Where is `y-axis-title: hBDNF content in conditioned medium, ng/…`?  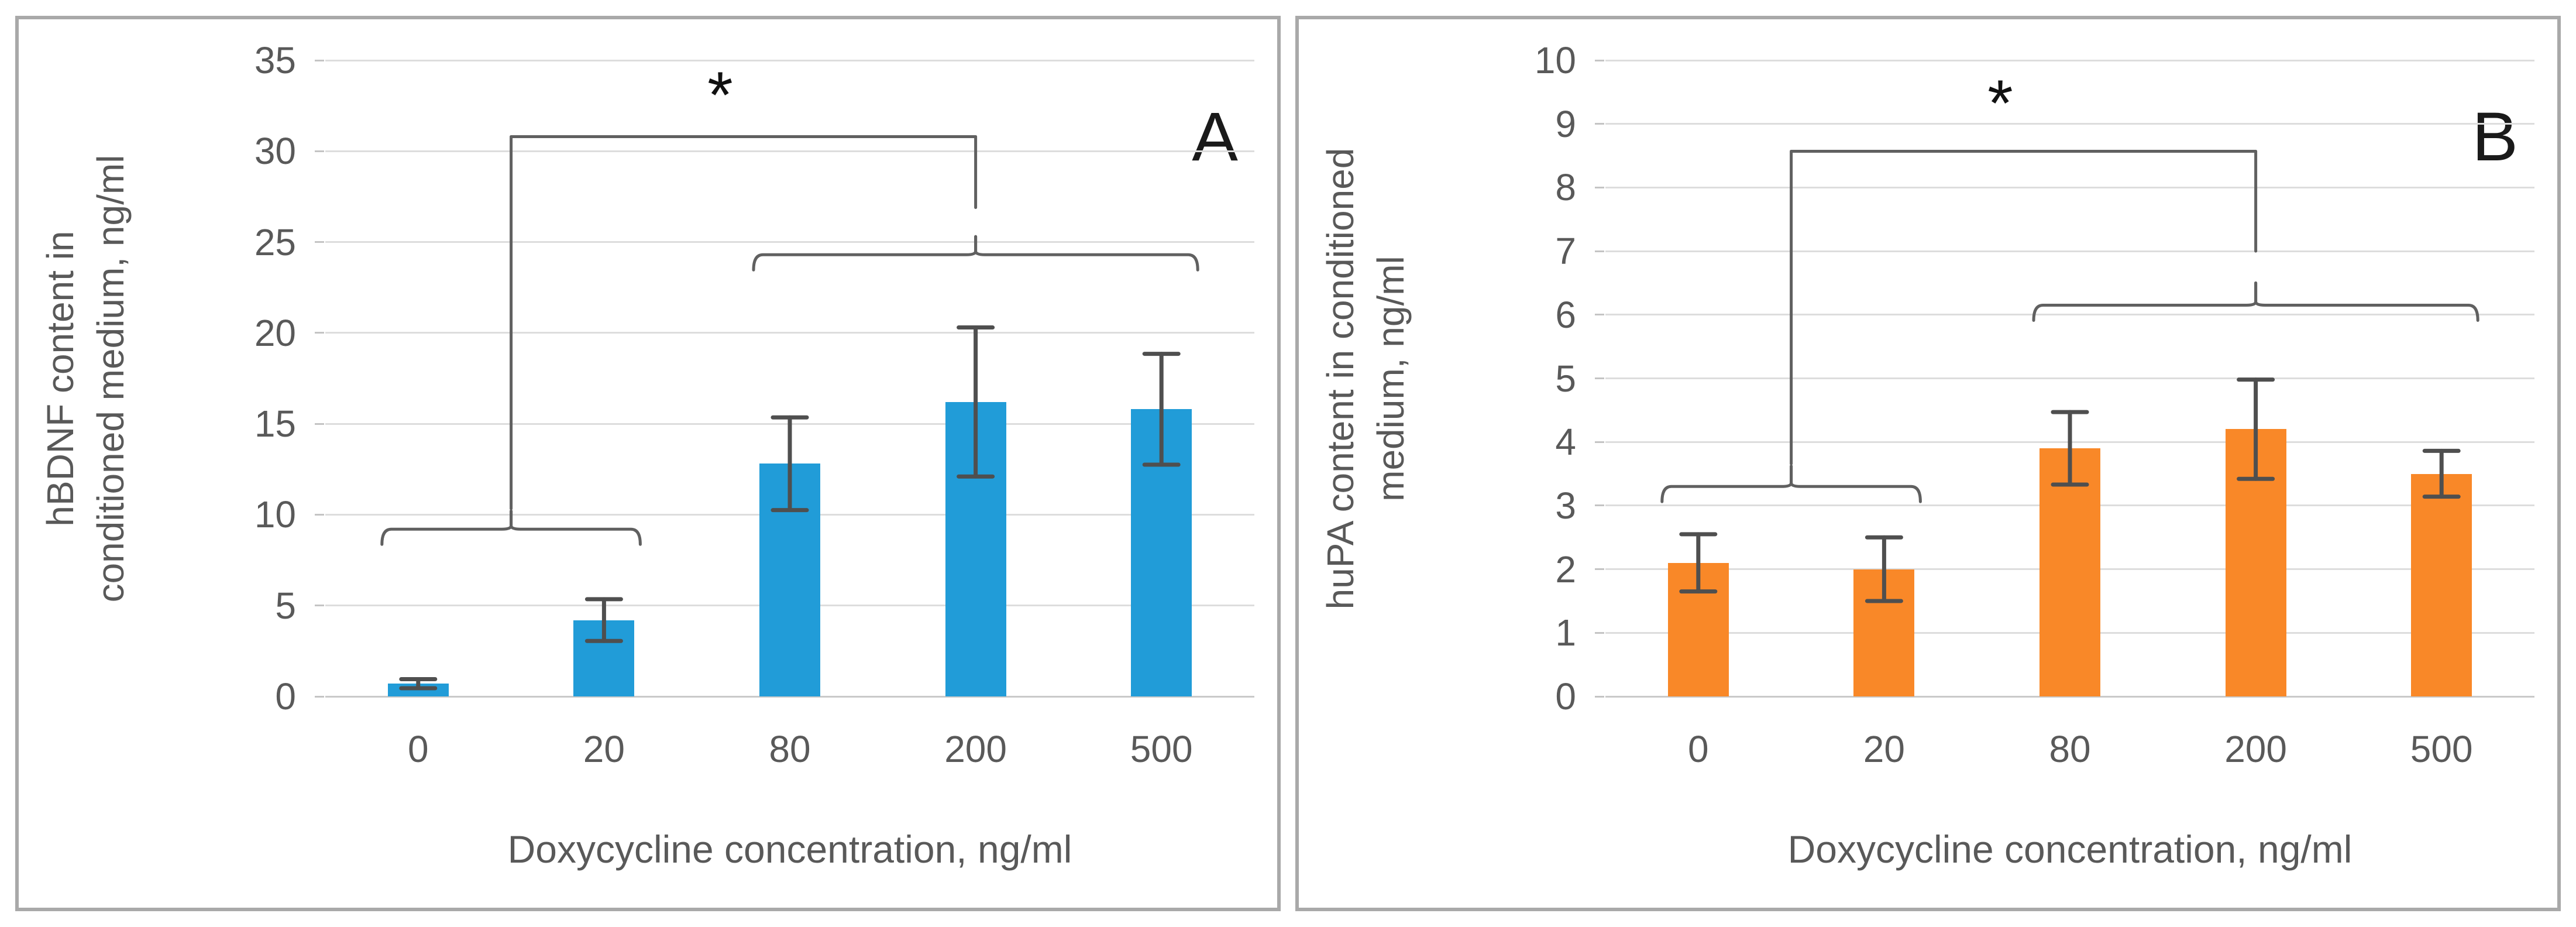
y-axis-title: hBDNF content in conditioned medium, ng/… is located at coordinates (95, 379).